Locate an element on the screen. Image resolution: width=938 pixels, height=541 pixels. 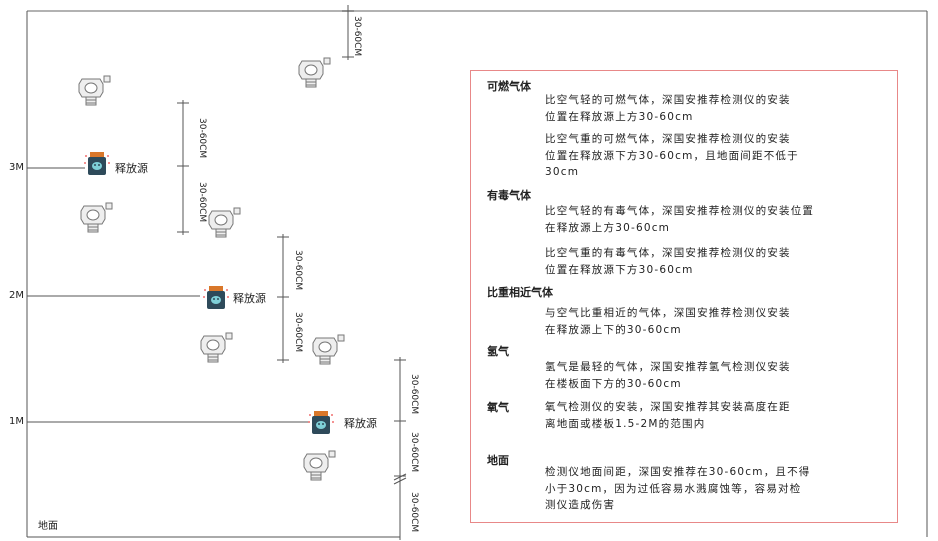
note-line: 比空气轻的可燃气体，深国安推荐检测仪的安装 is located at coordinates (668, 100).